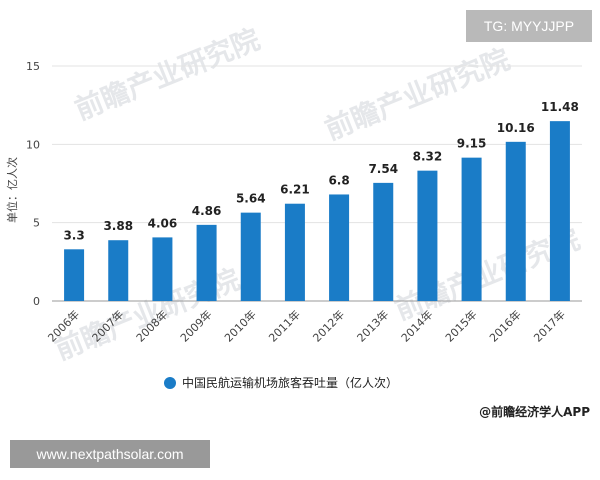  I want to click on data-label: 4.86, so click(207, 211).